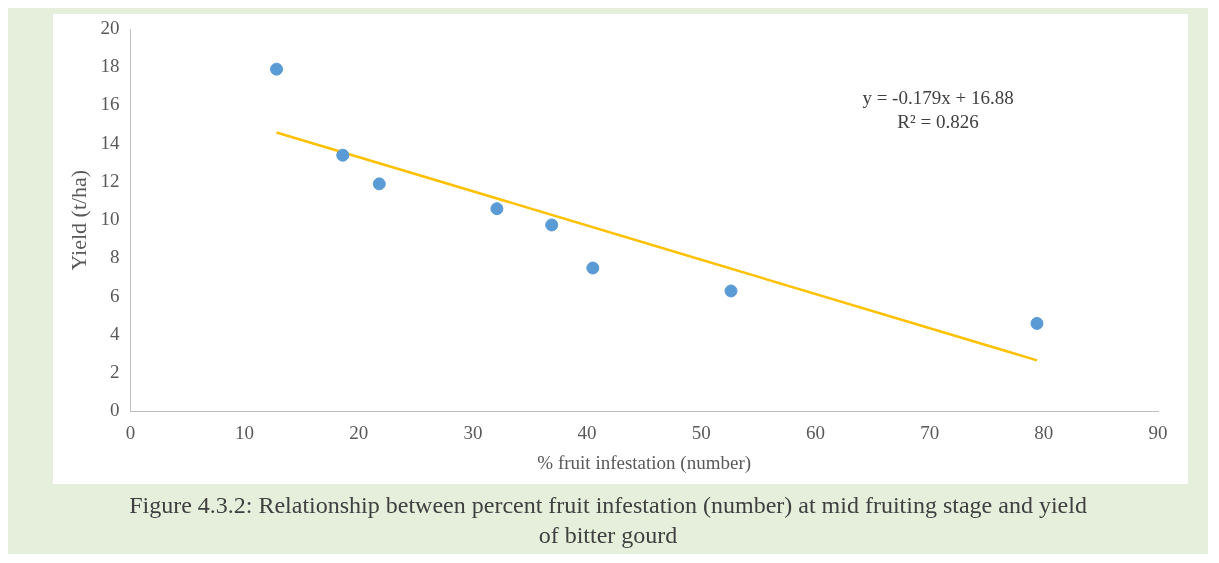  What do you see at coordinates (938, 121) in the screenshot?
I see `annotation: R² = 0.826` at bounding box center [938, 121].